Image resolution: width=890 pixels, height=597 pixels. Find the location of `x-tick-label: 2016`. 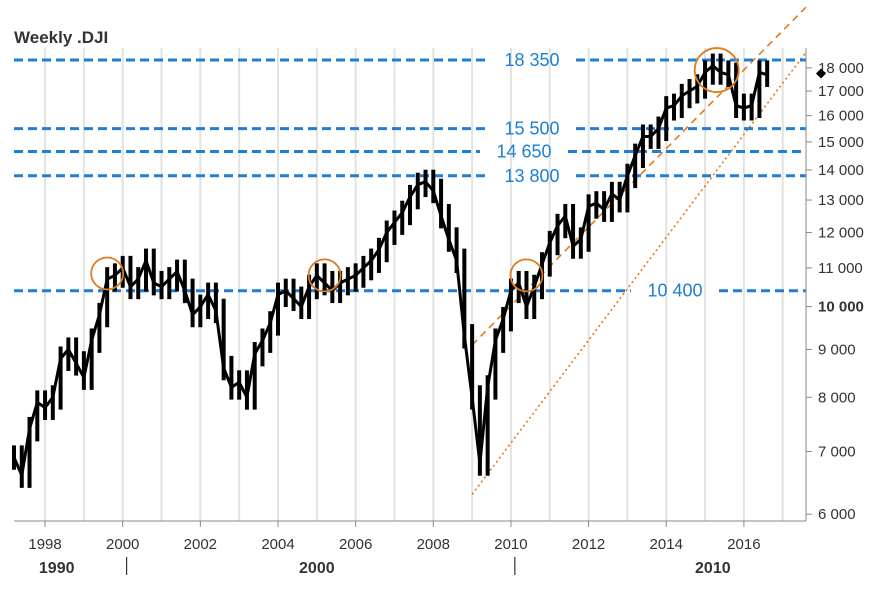

x-tick-label: 2016 is located at coordinates (743, 544).